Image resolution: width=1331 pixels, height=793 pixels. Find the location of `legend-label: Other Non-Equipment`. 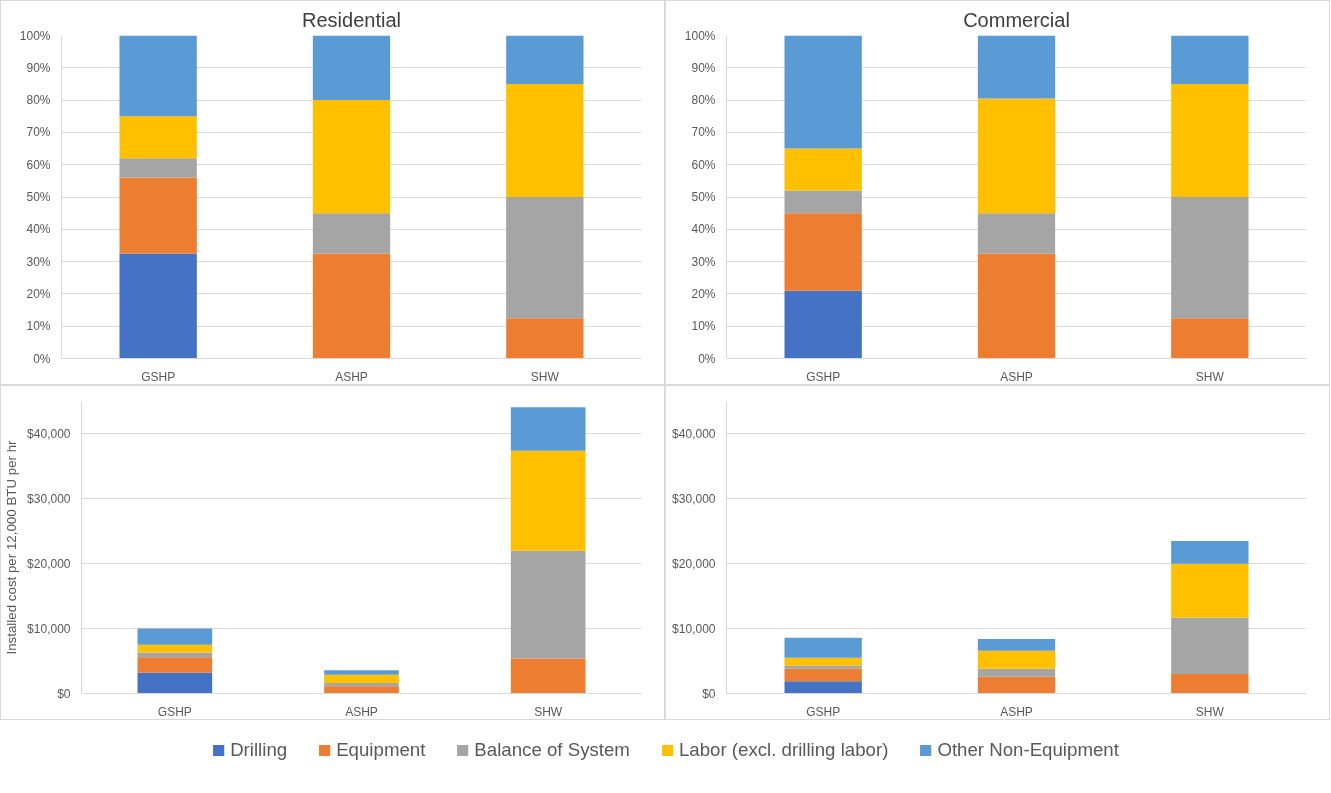

legend-label: Other Non-Equipment is located at coordinates (1028, 750).